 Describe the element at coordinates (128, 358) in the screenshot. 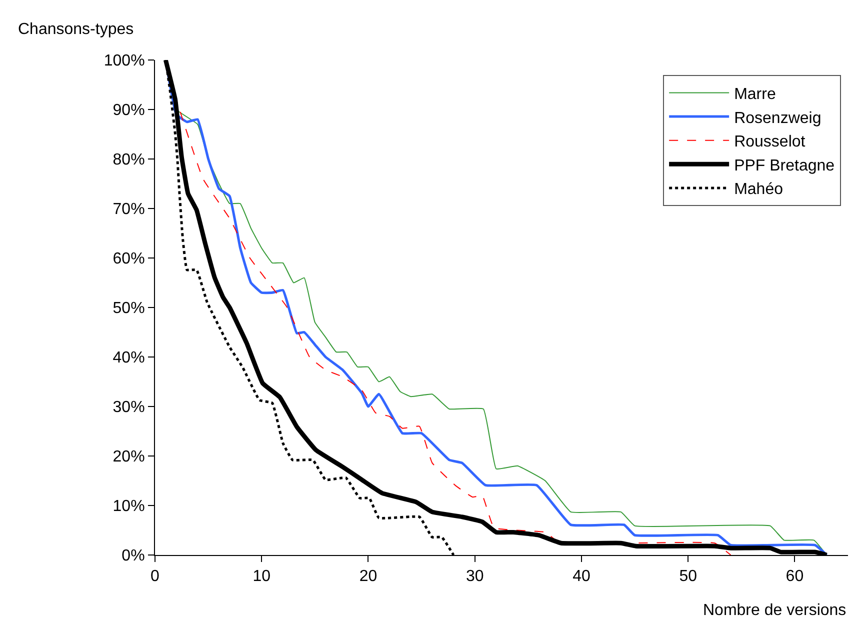

I see `y-tick-label: 40%` at that location.